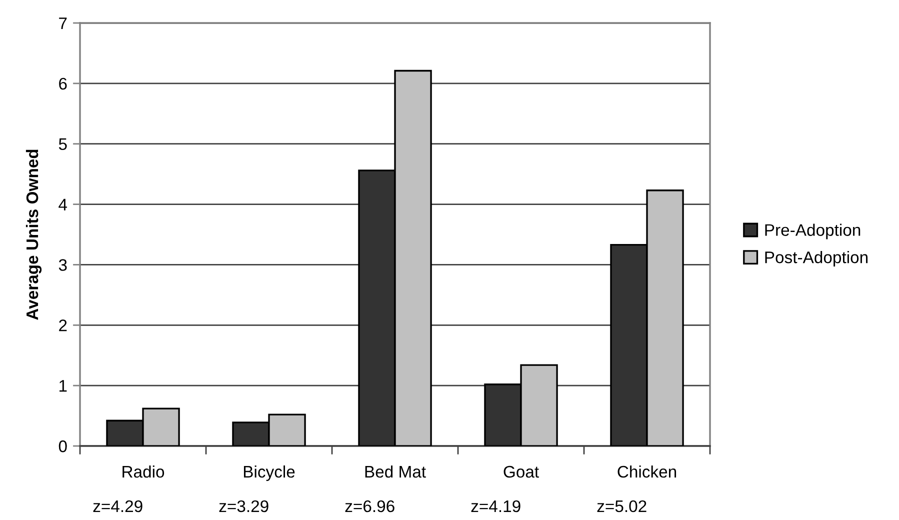  Describe the element at coordinates (34, 235) in the screenshot. I see `y-axis-title: Average Units Owned` at that location.